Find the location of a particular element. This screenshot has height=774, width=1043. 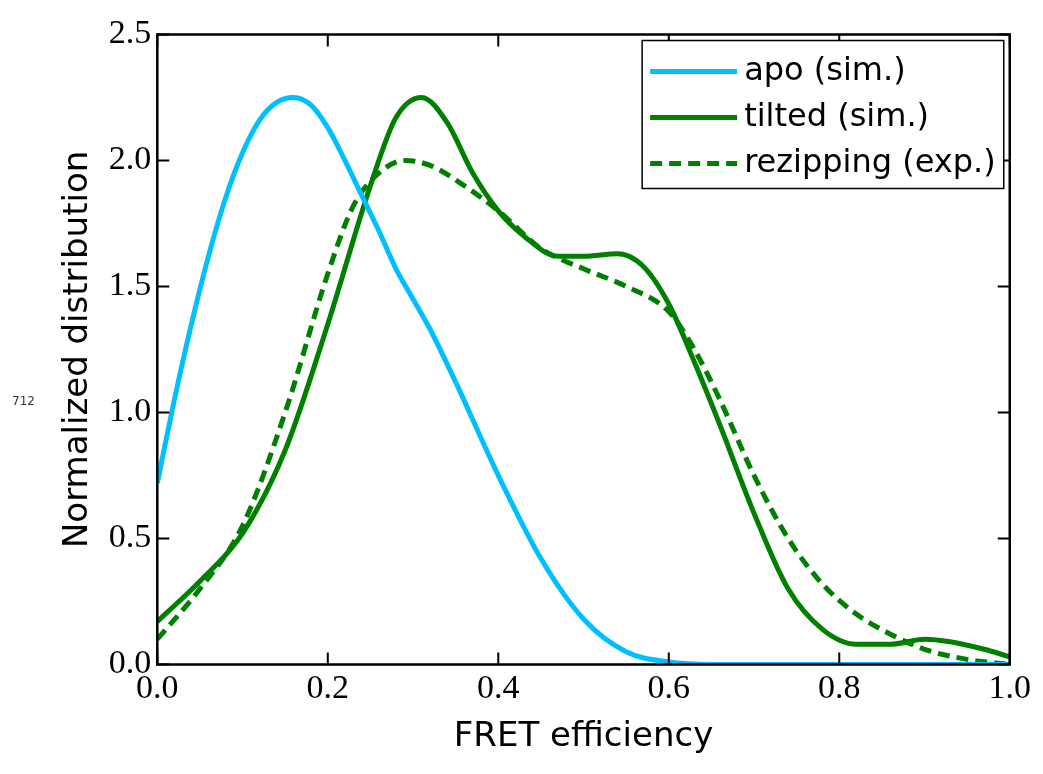

x-tick-label: 0.8 is located at coordinates (839, 686).